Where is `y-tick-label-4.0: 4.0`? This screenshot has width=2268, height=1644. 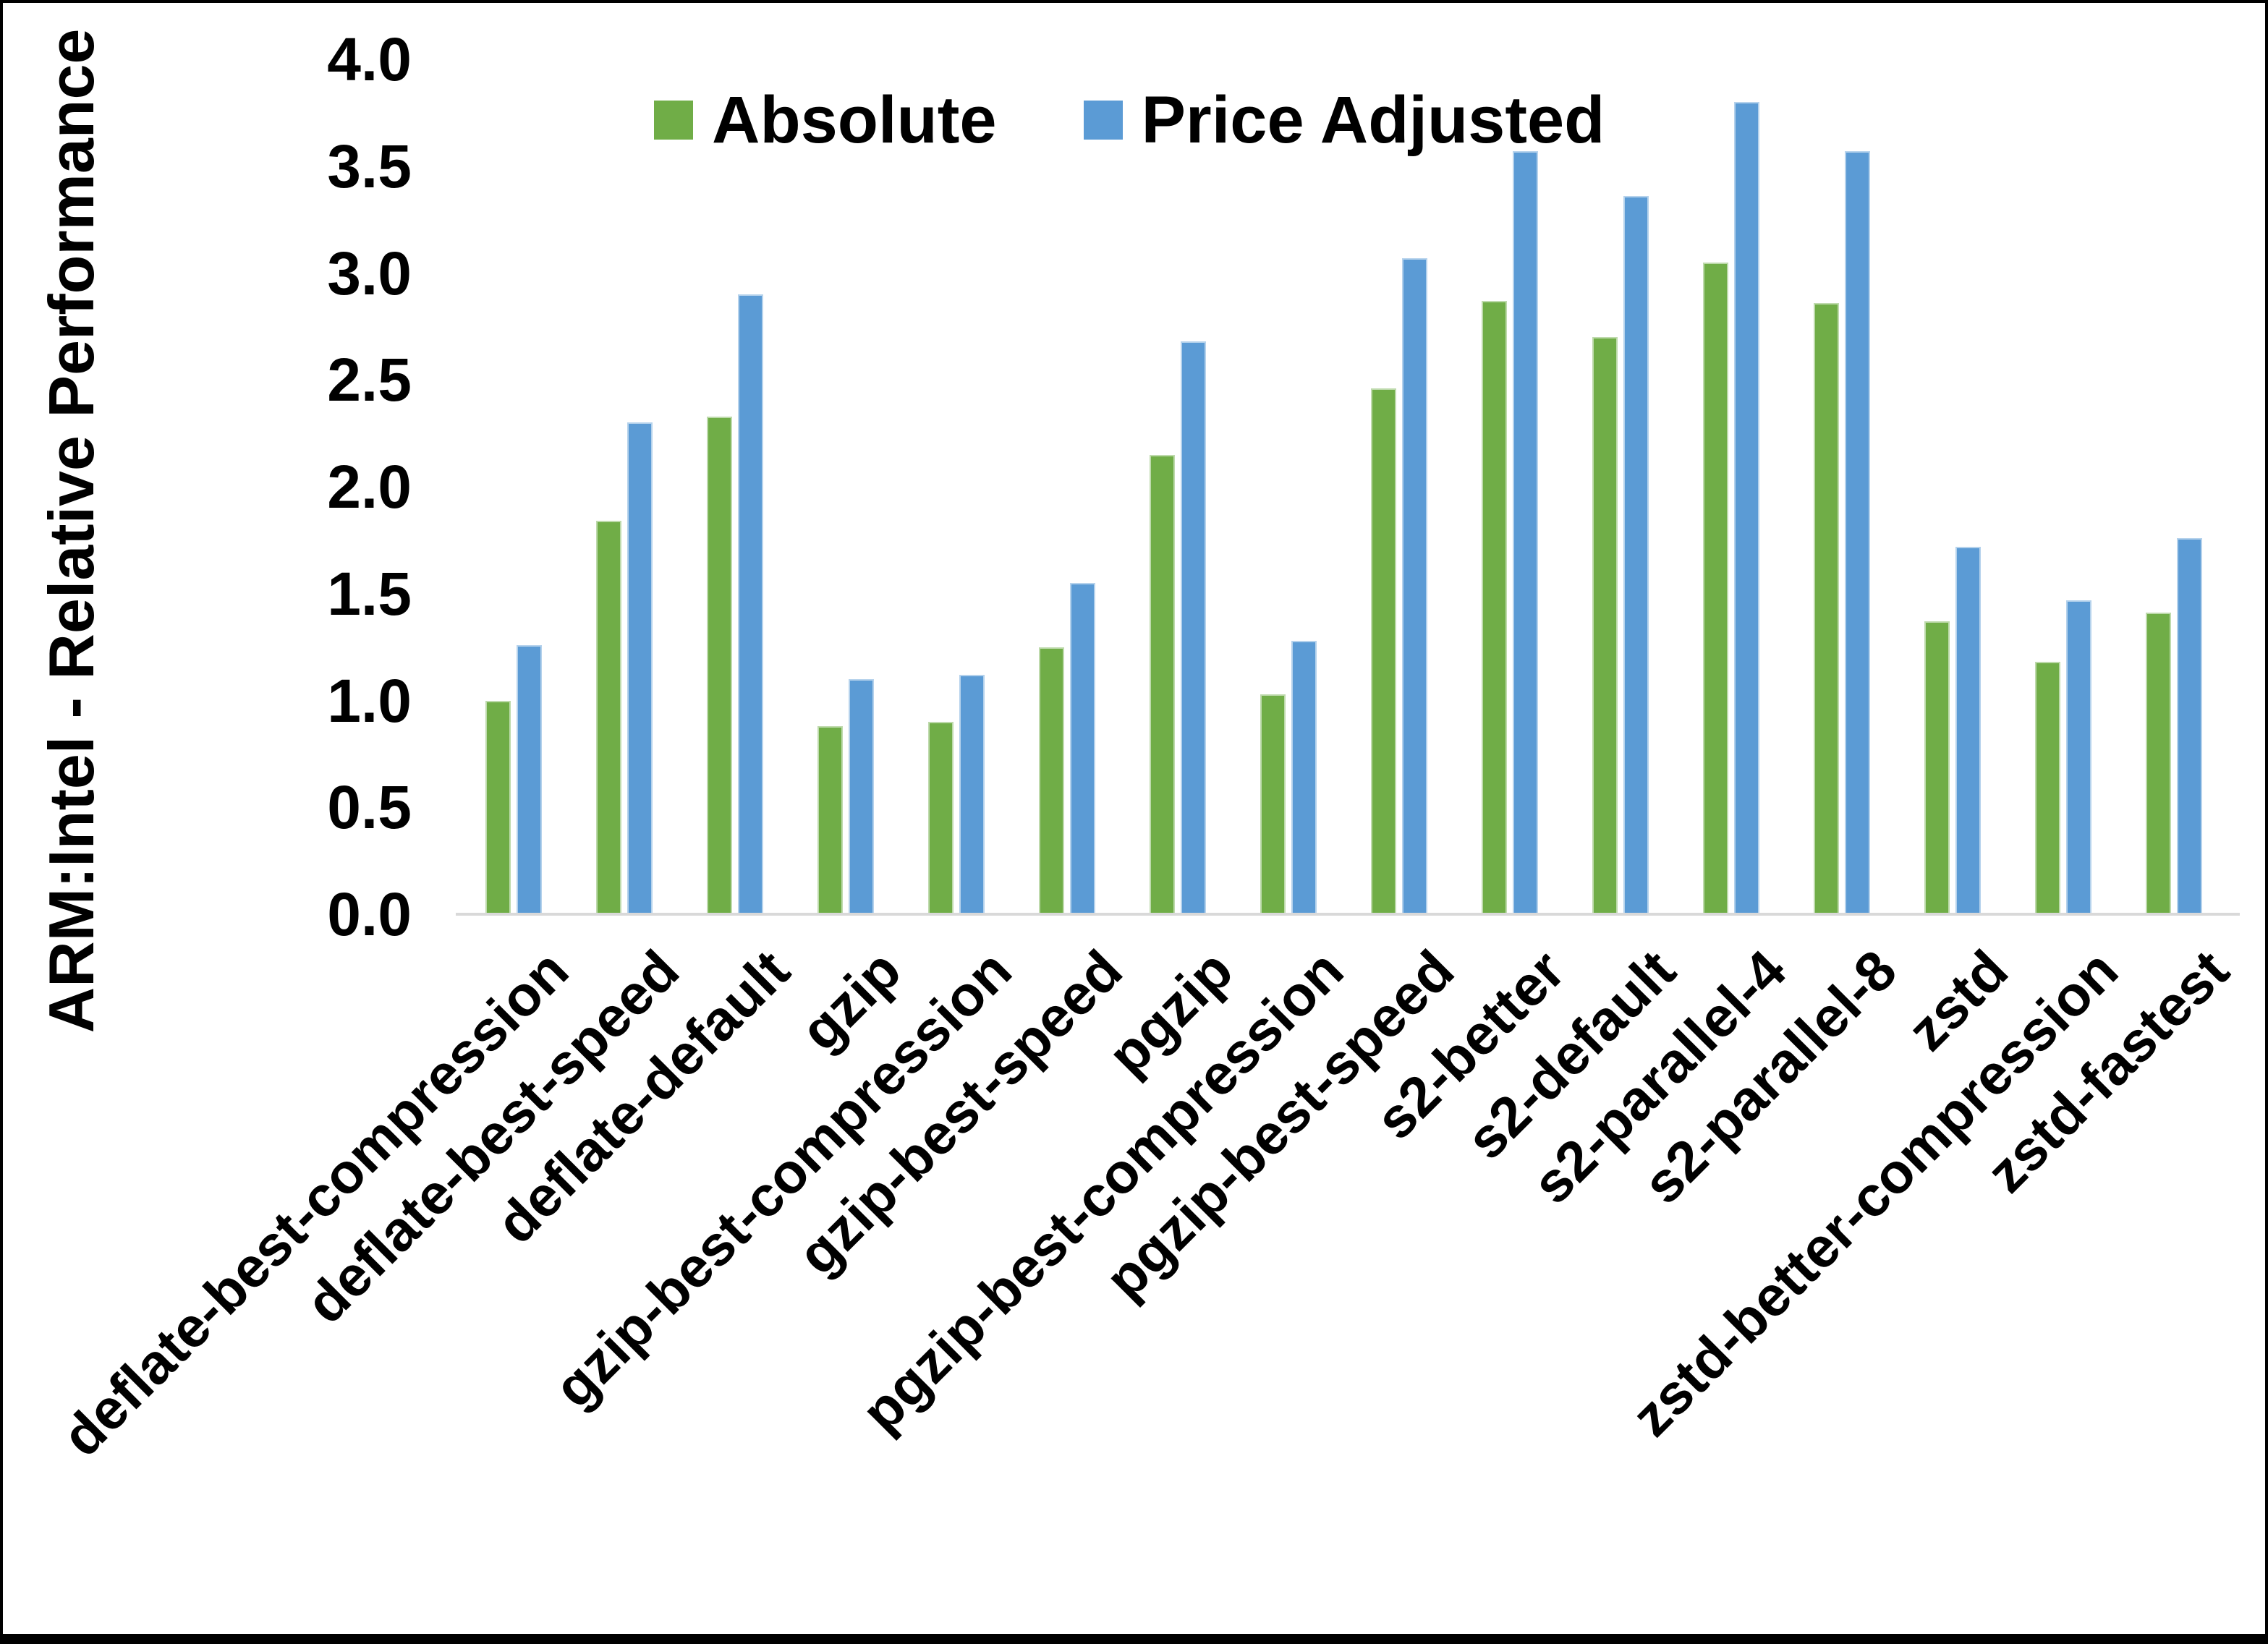
y-tick-label-4.0: 4.0 is located at coordinates (369, 59).